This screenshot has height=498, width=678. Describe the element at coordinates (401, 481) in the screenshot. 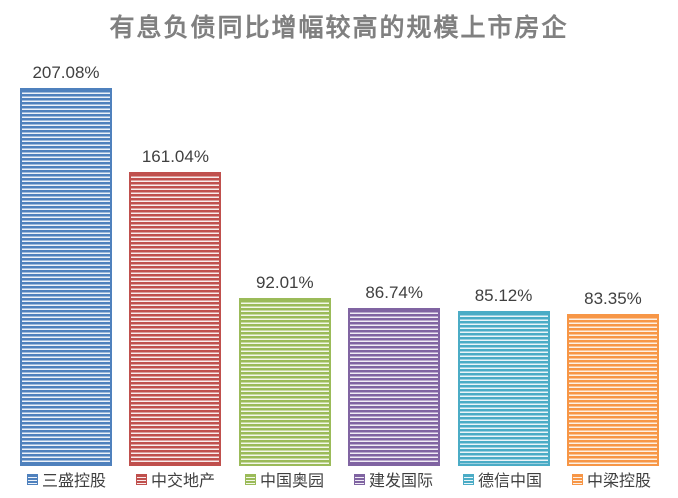

I see `legend-label: 建发国际` at that location.